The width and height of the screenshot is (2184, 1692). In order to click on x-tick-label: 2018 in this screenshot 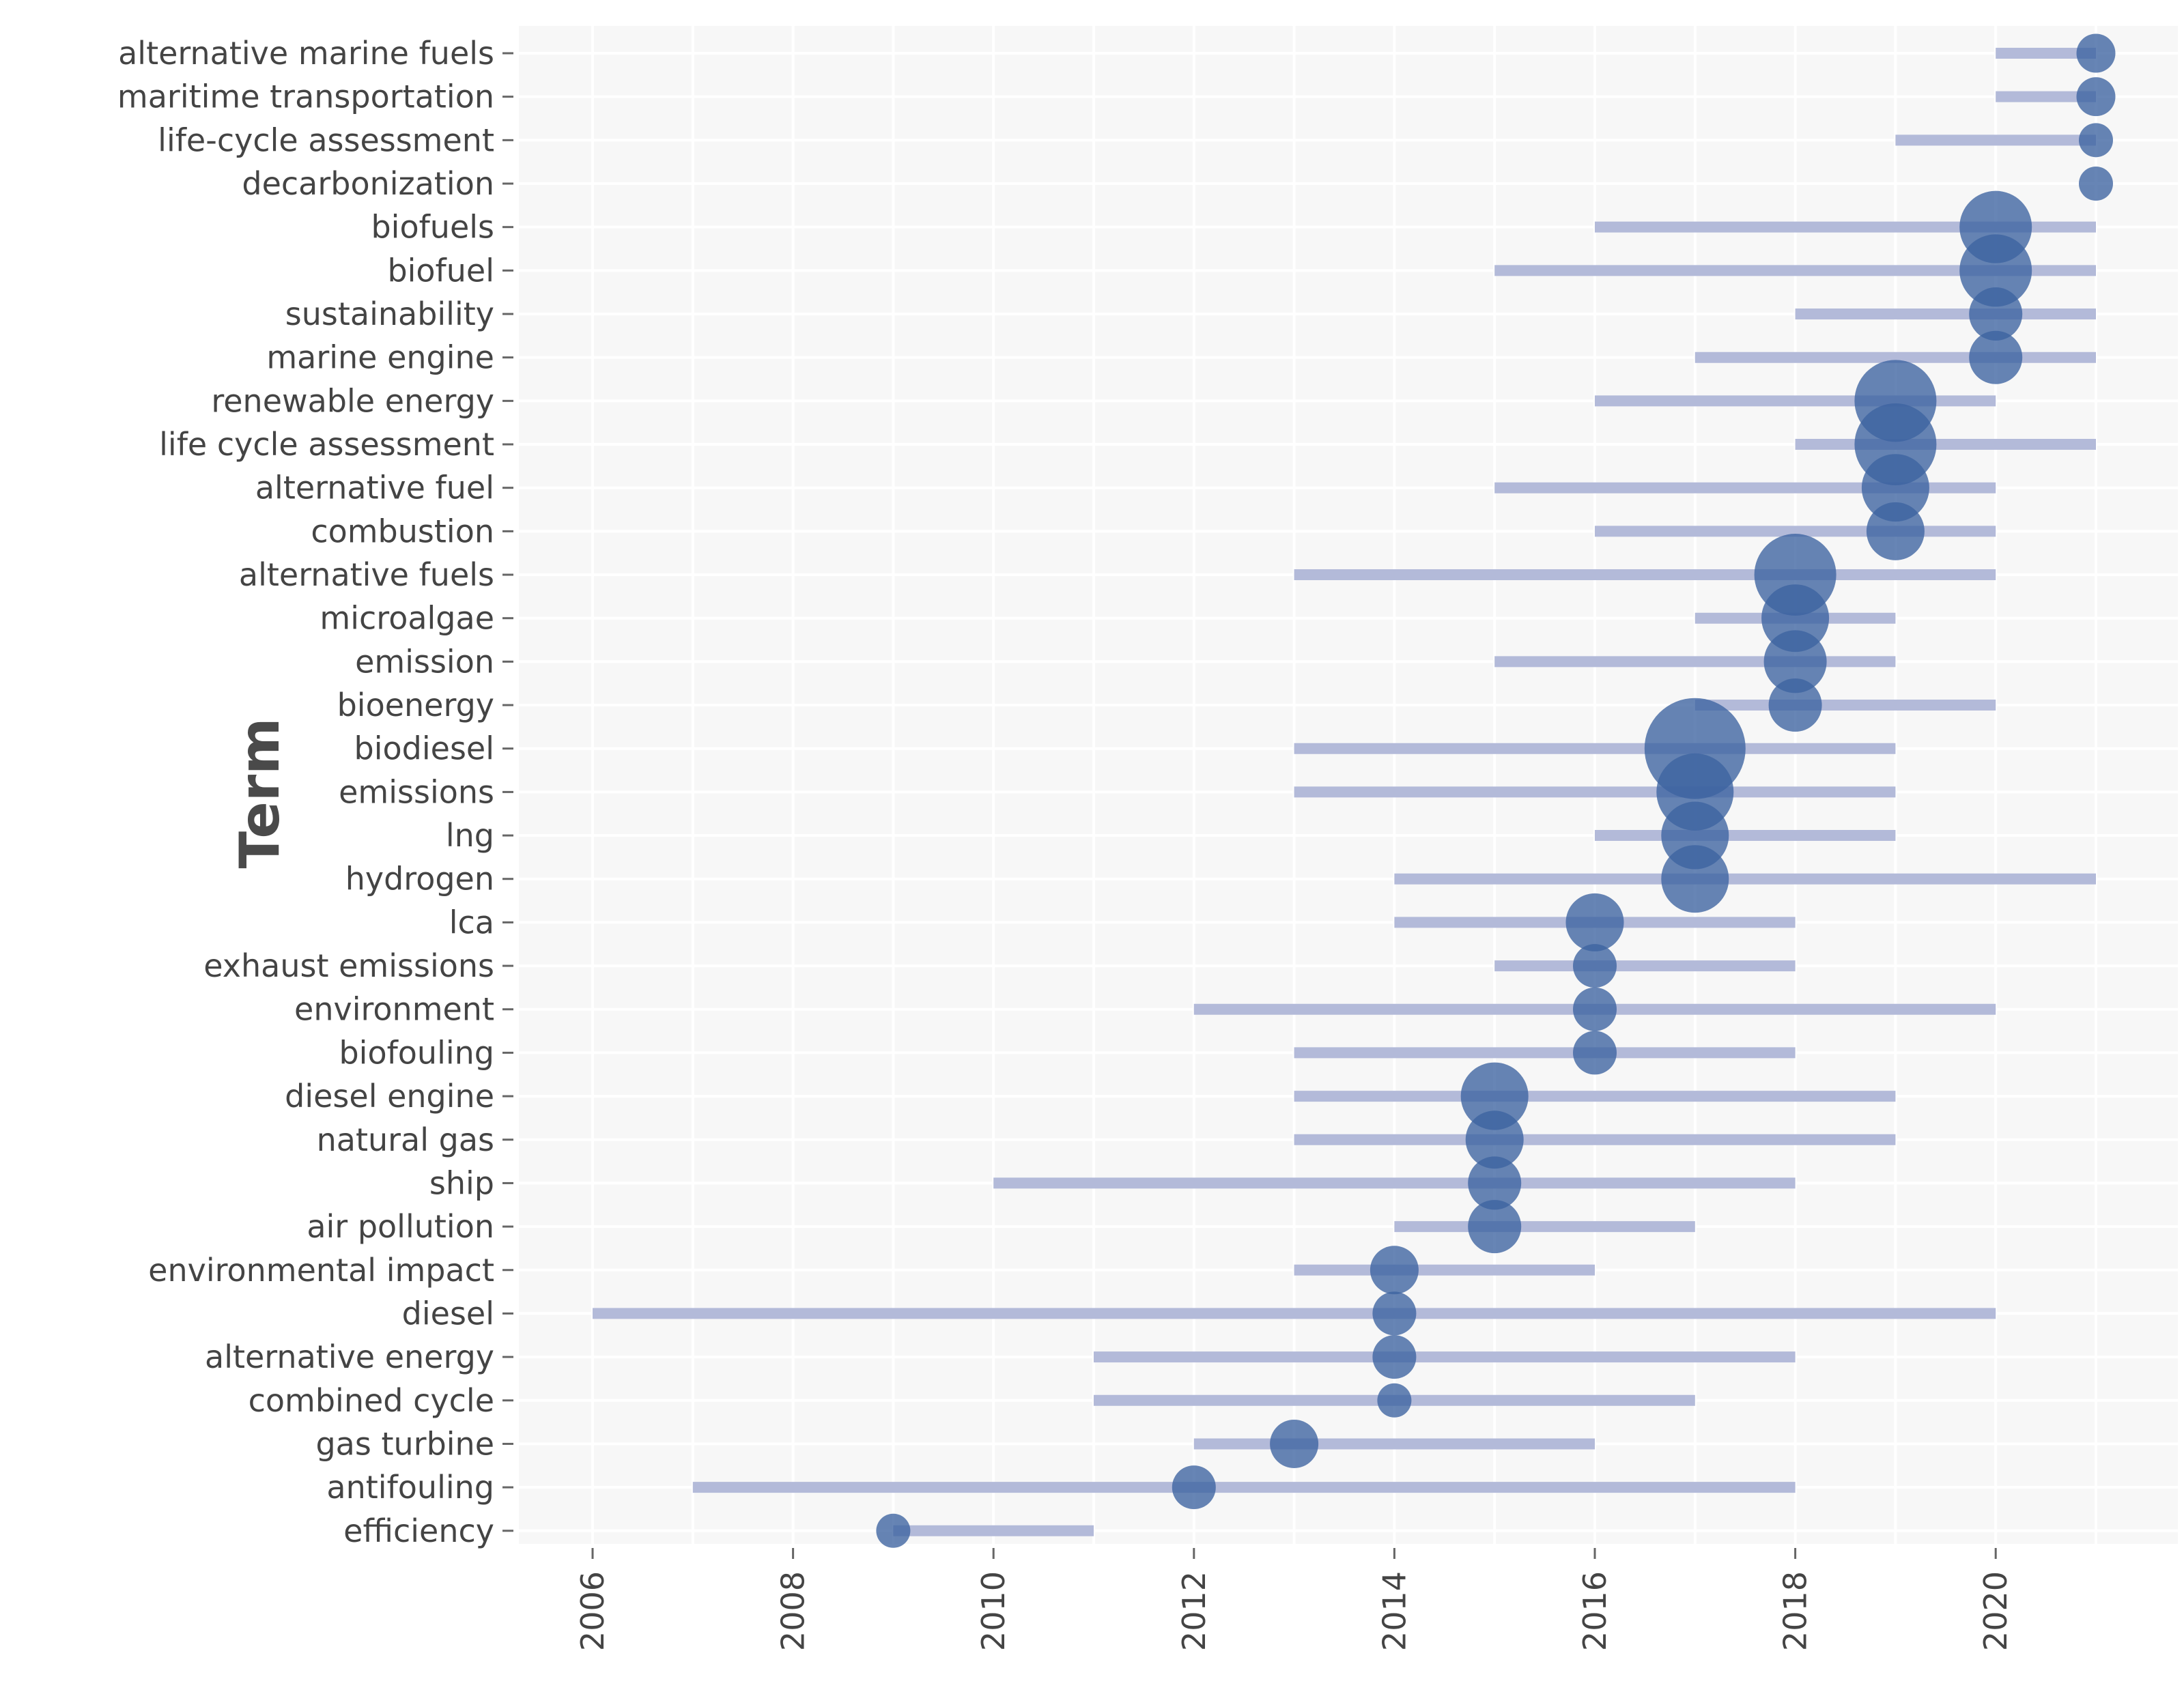, I will do `click(1795, 1611)`.